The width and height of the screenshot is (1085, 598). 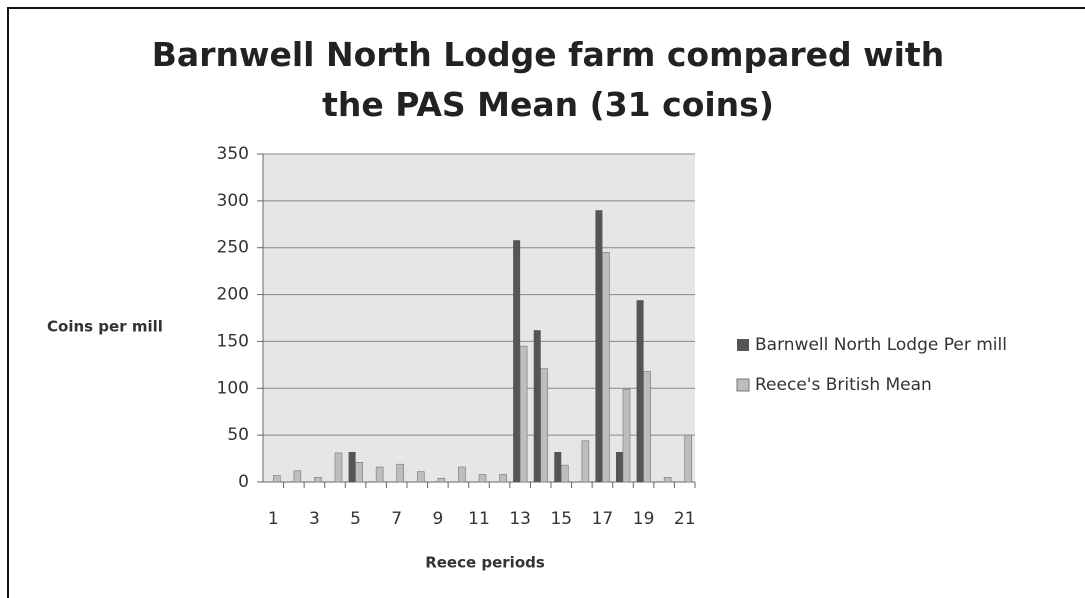 I want to click on x-tick-label: 5, so click(x=355, y=519).